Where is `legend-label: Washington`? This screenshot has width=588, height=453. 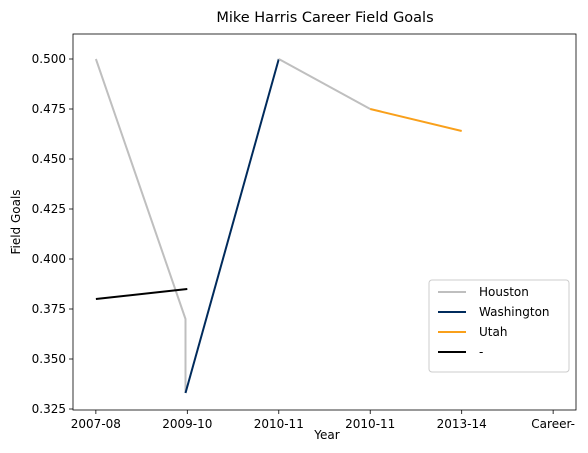
legend-label: Washington is located at coordinates (514, 312).